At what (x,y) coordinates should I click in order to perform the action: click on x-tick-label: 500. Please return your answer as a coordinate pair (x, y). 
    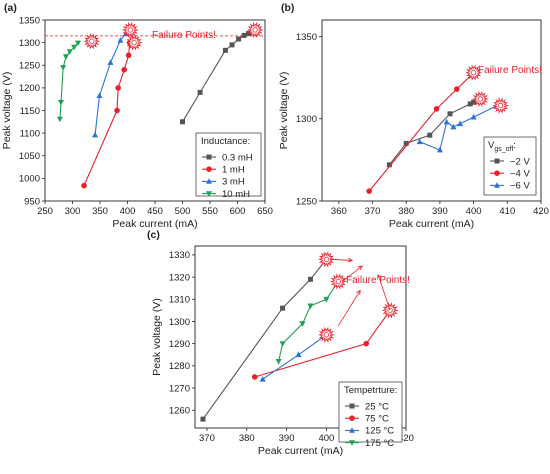
    Looking at the image, I should click on (183, 211).